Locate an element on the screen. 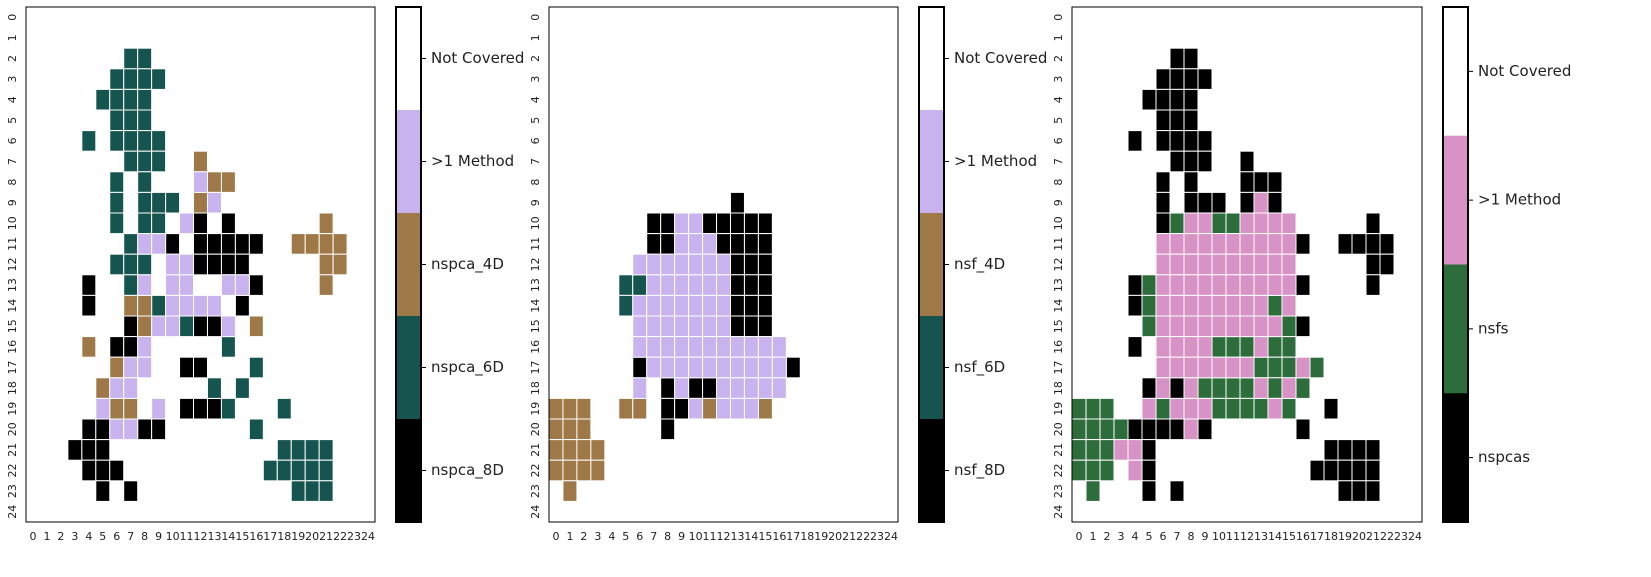 This screenshot has width=1651, height=577. y-tick-label: 12 is located at coordinates (1058, 265).